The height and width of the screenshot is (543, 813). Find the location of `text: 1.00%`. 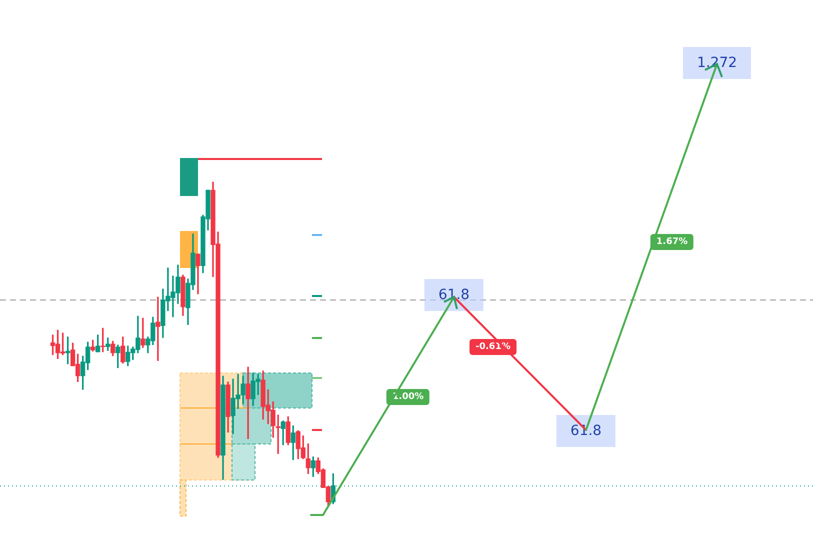

text: 1.00% is located at coordinates (408, 397).